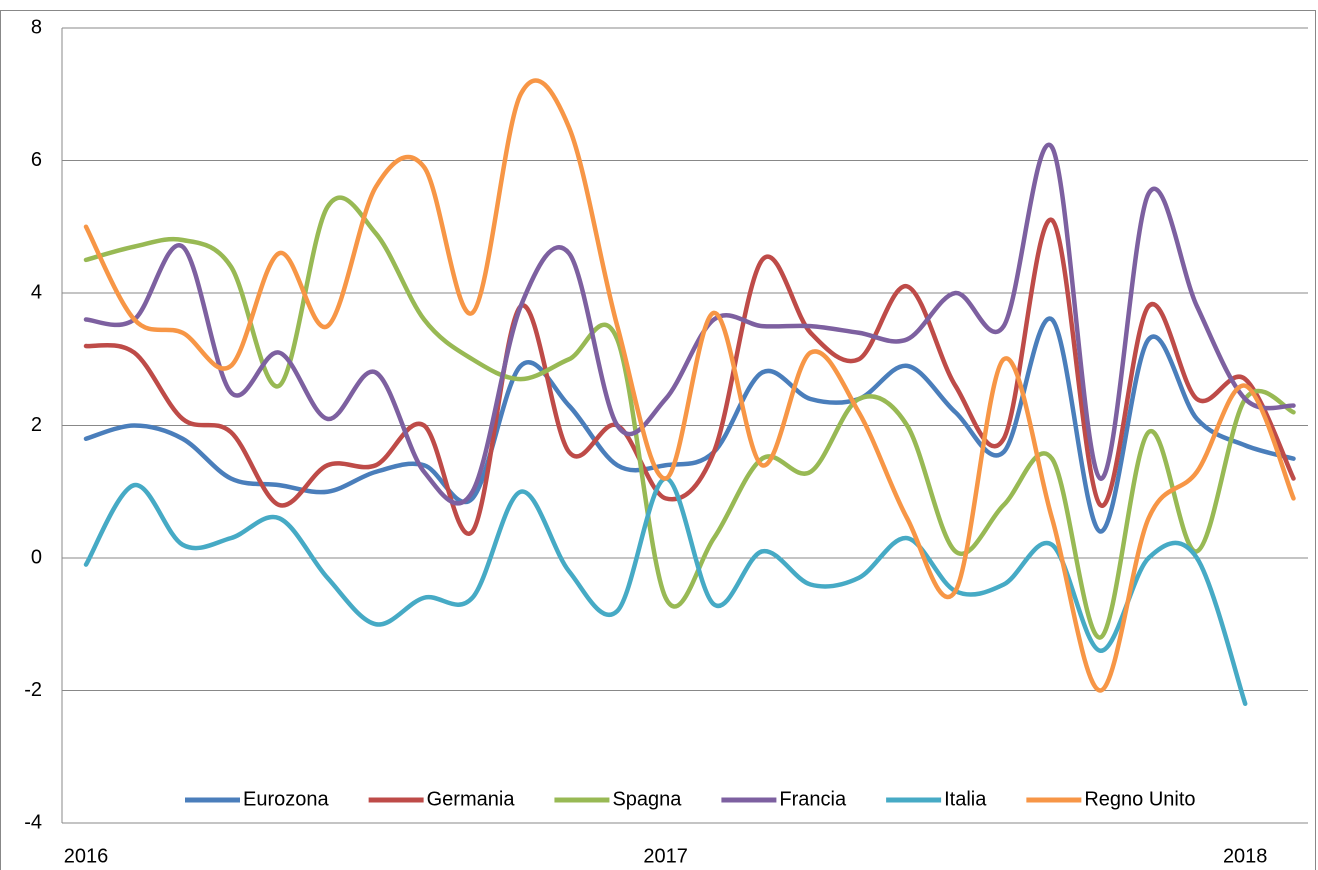 The image size is (1318, 870). I want to click on x-tick-label: 2016, so click(86, 856).